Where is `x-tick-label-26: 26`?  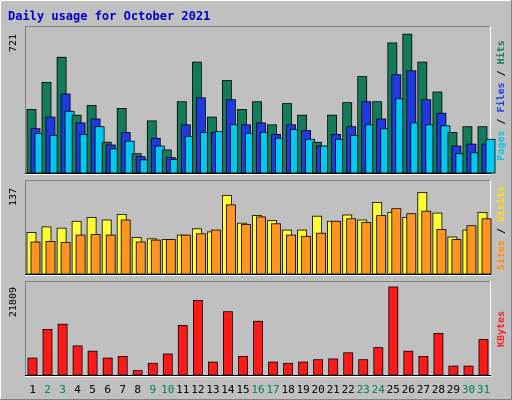 x-tick-label-26: 26 is located at coordinates (408, 389).